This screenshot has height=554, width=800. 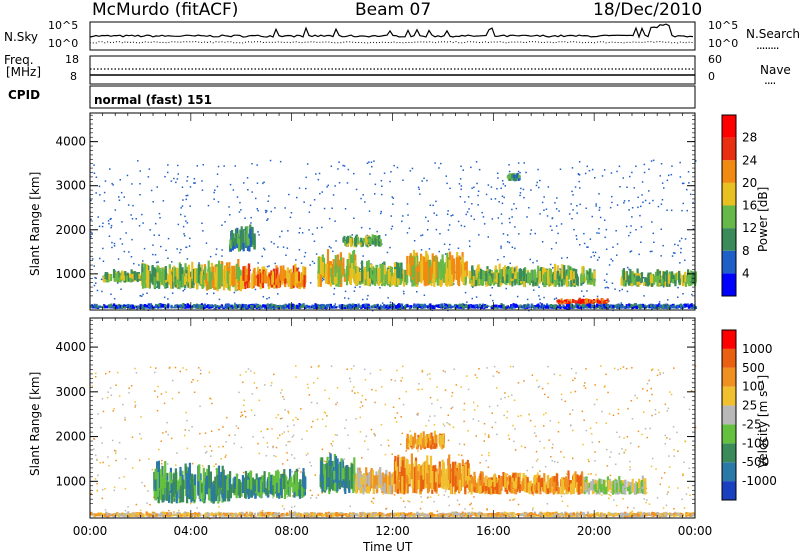 What do you see at coordinates (648, 10) in the screenshot?
I see `date-title: 18/Dec/2010` at bounding box center [648, 10].